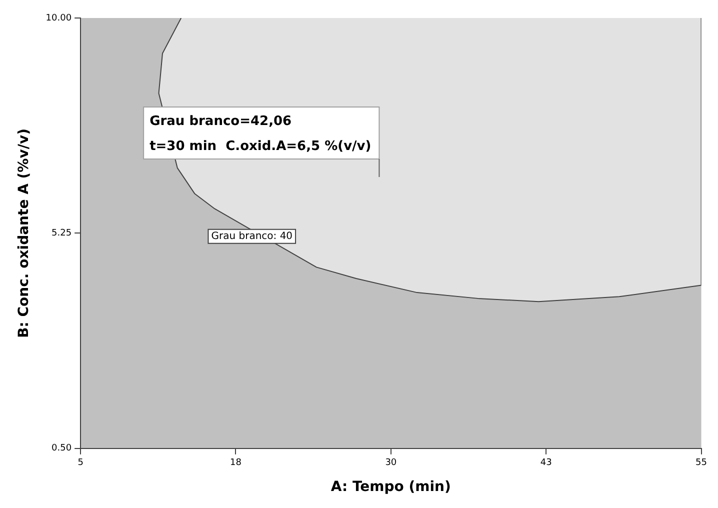 The image size is (718, 508). I want to click on y-axis-title: B: Conc. oxidante A (%v/v), so click(24, 233).